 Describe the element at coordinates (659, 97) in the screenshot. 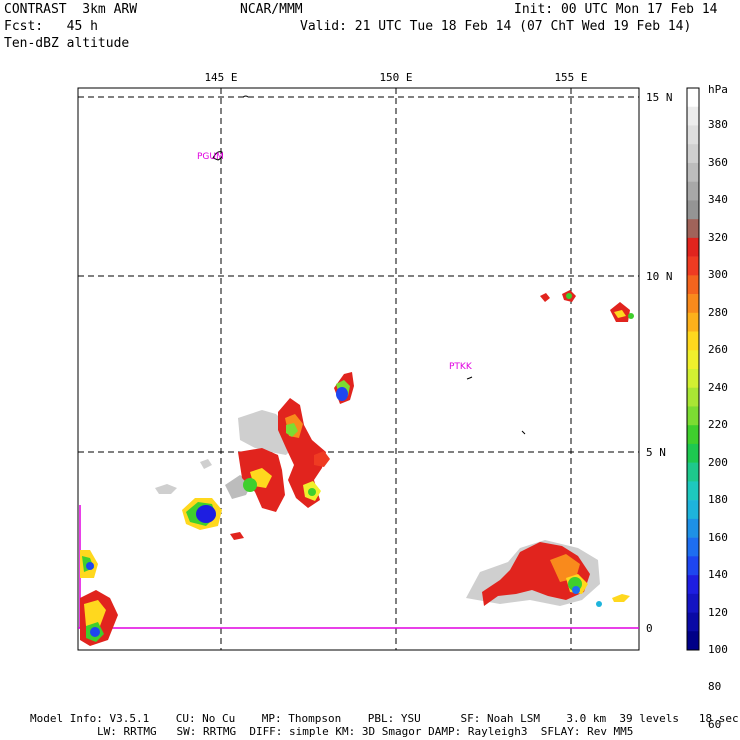

I see `lat-label-15n: 15 N` at that location.